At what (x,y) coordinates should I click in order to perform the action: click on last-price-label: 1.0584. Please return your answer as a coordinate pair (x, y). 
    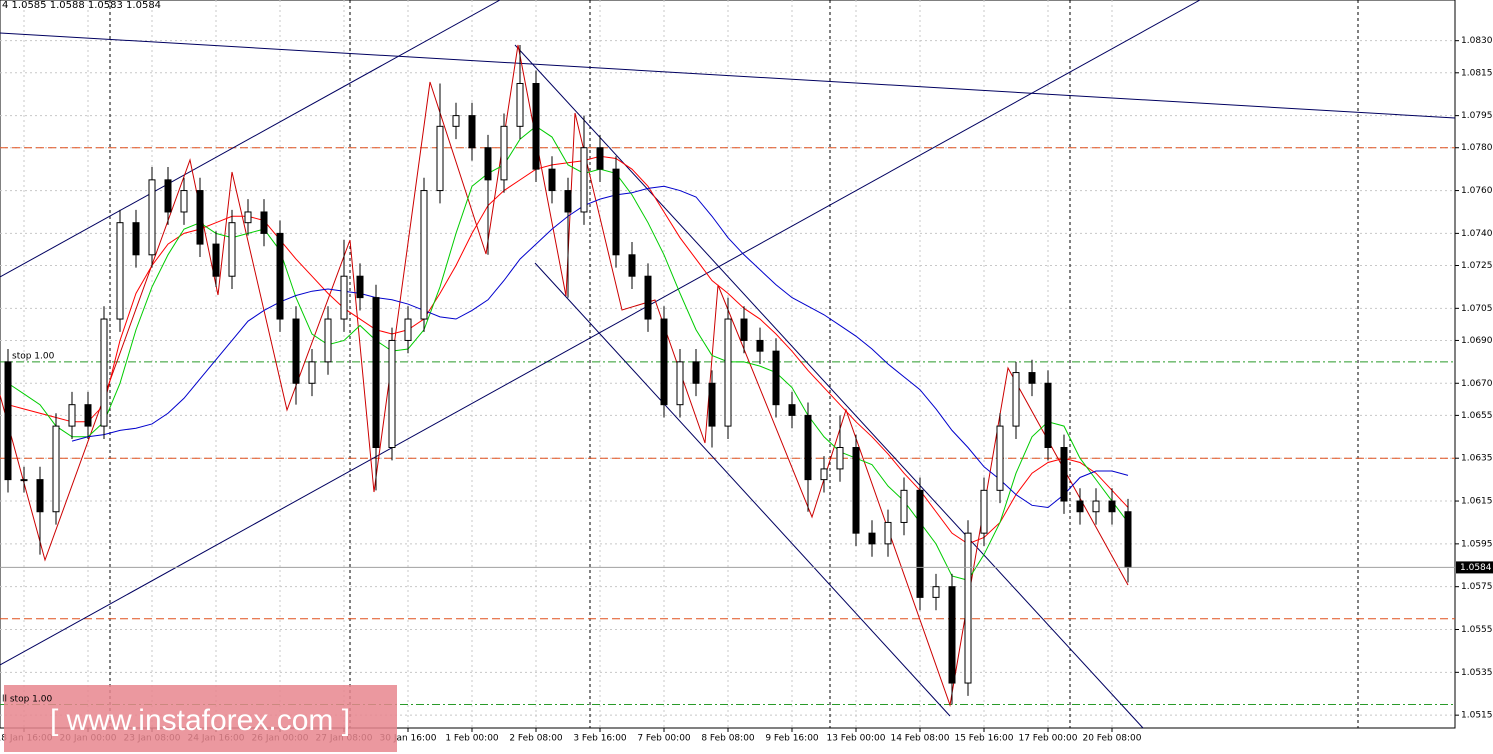
    Looking at the image, I should click on (1476, 568).